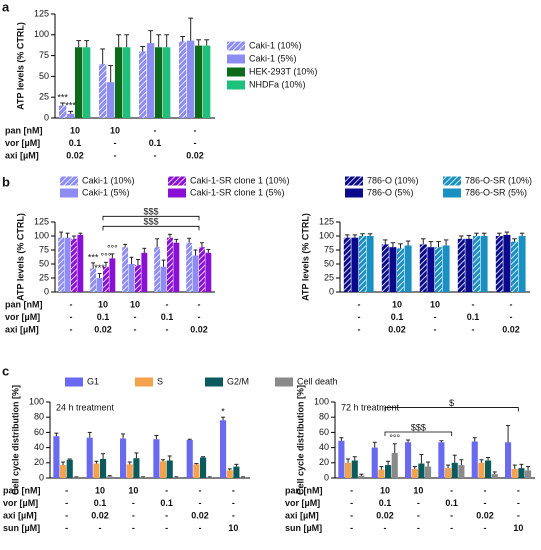 The width and height of the screenshot is (541, 550). What do you see at coordinates (93, 381) in the screenshot?
I see `legend-label: G1` at bounding box center [93, 381].